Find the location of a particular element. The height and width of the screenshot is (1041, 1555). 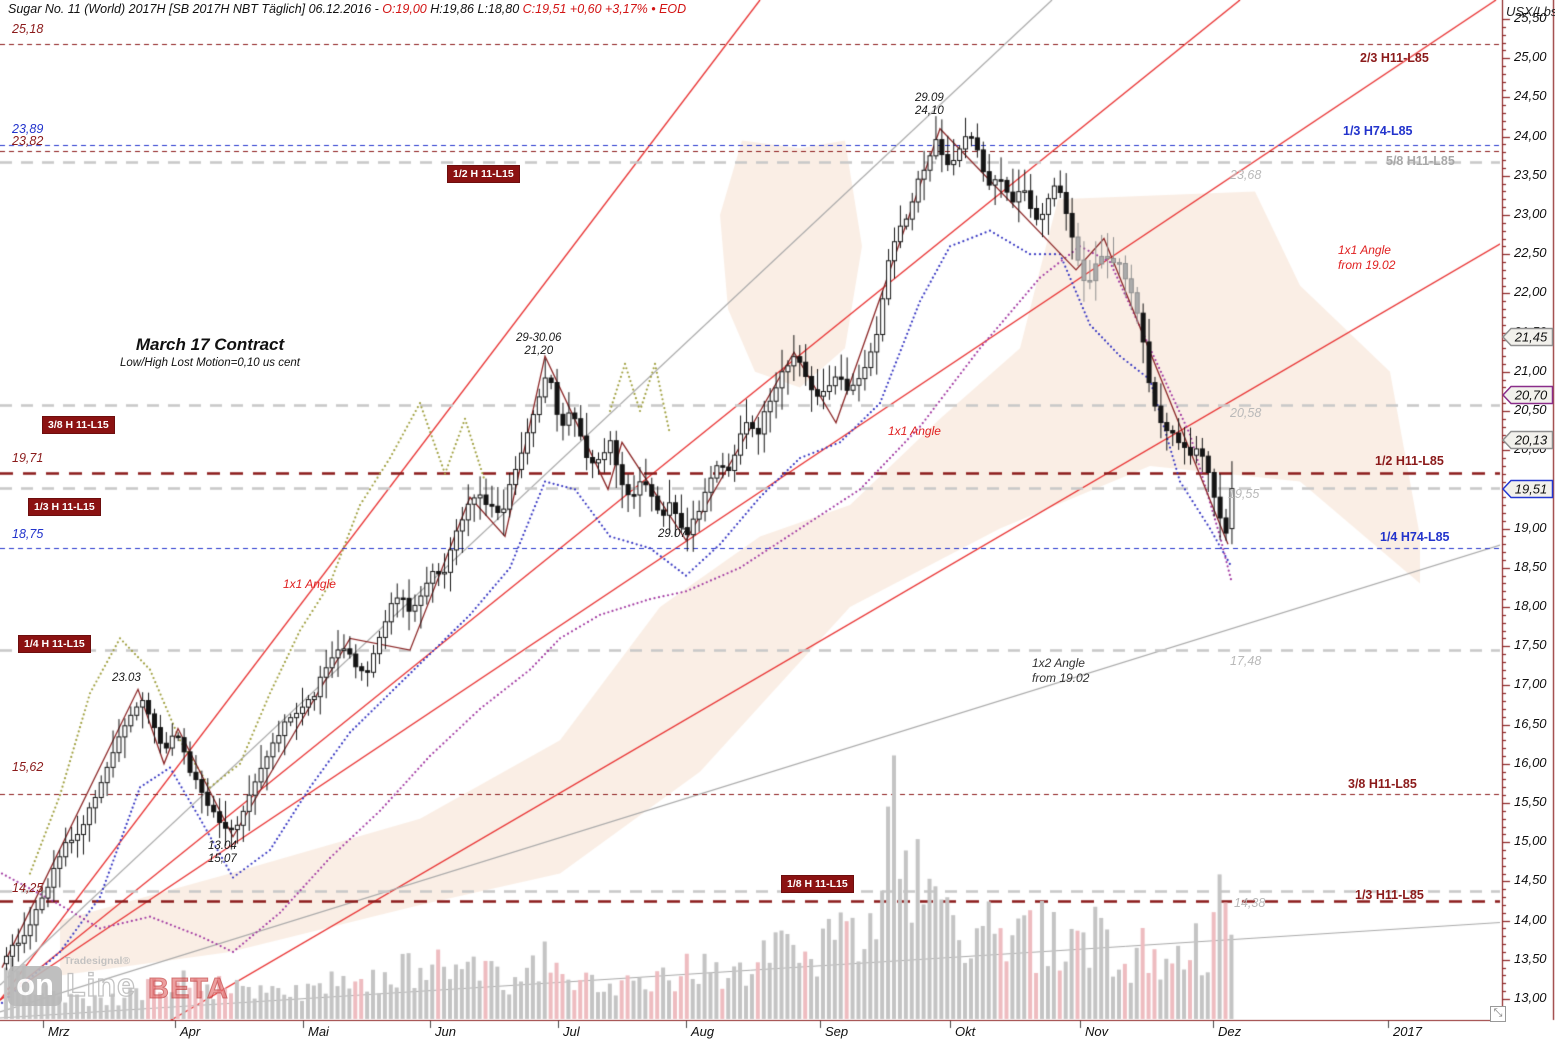

price-tag: 20,70 is located at coordinates (1527, 395).